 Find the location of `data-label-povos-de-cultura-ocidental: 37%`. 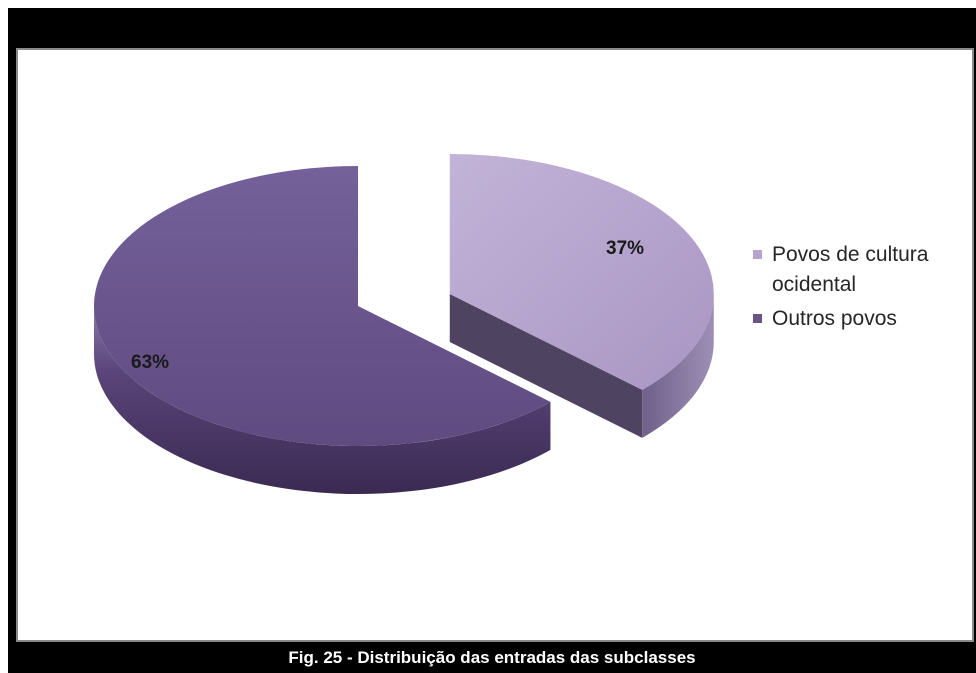

data-label-povos-de-cultura-ocidental: 37% is located at coordinates (625, 248).